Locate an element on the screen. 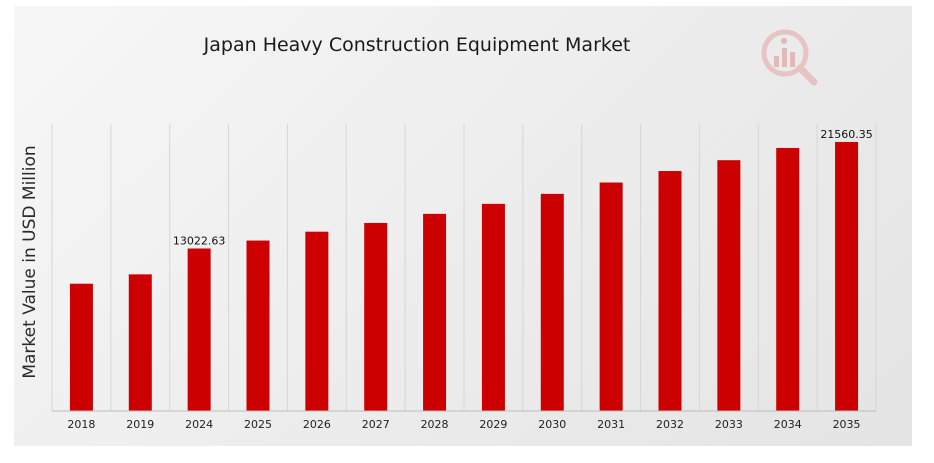 The width and height of the screenshot is (934, 463). bar-2033 is located at coordinates (729, 285).